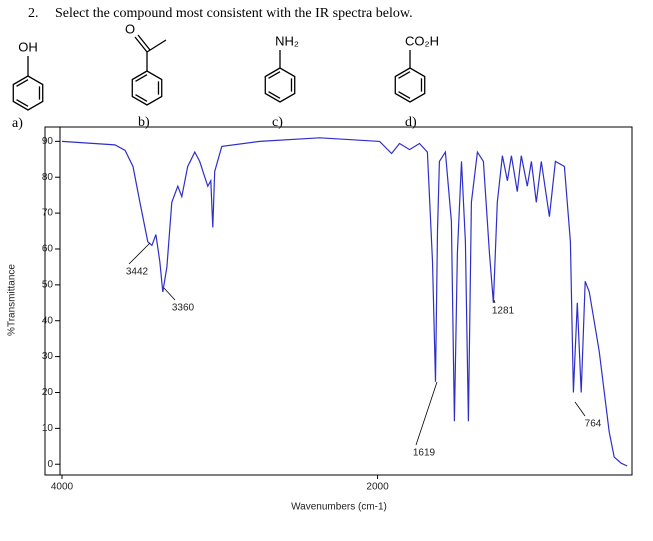  Describe the element at coordinates (424, 453) in the screenshot. I see `annotation: 1619` at that location.